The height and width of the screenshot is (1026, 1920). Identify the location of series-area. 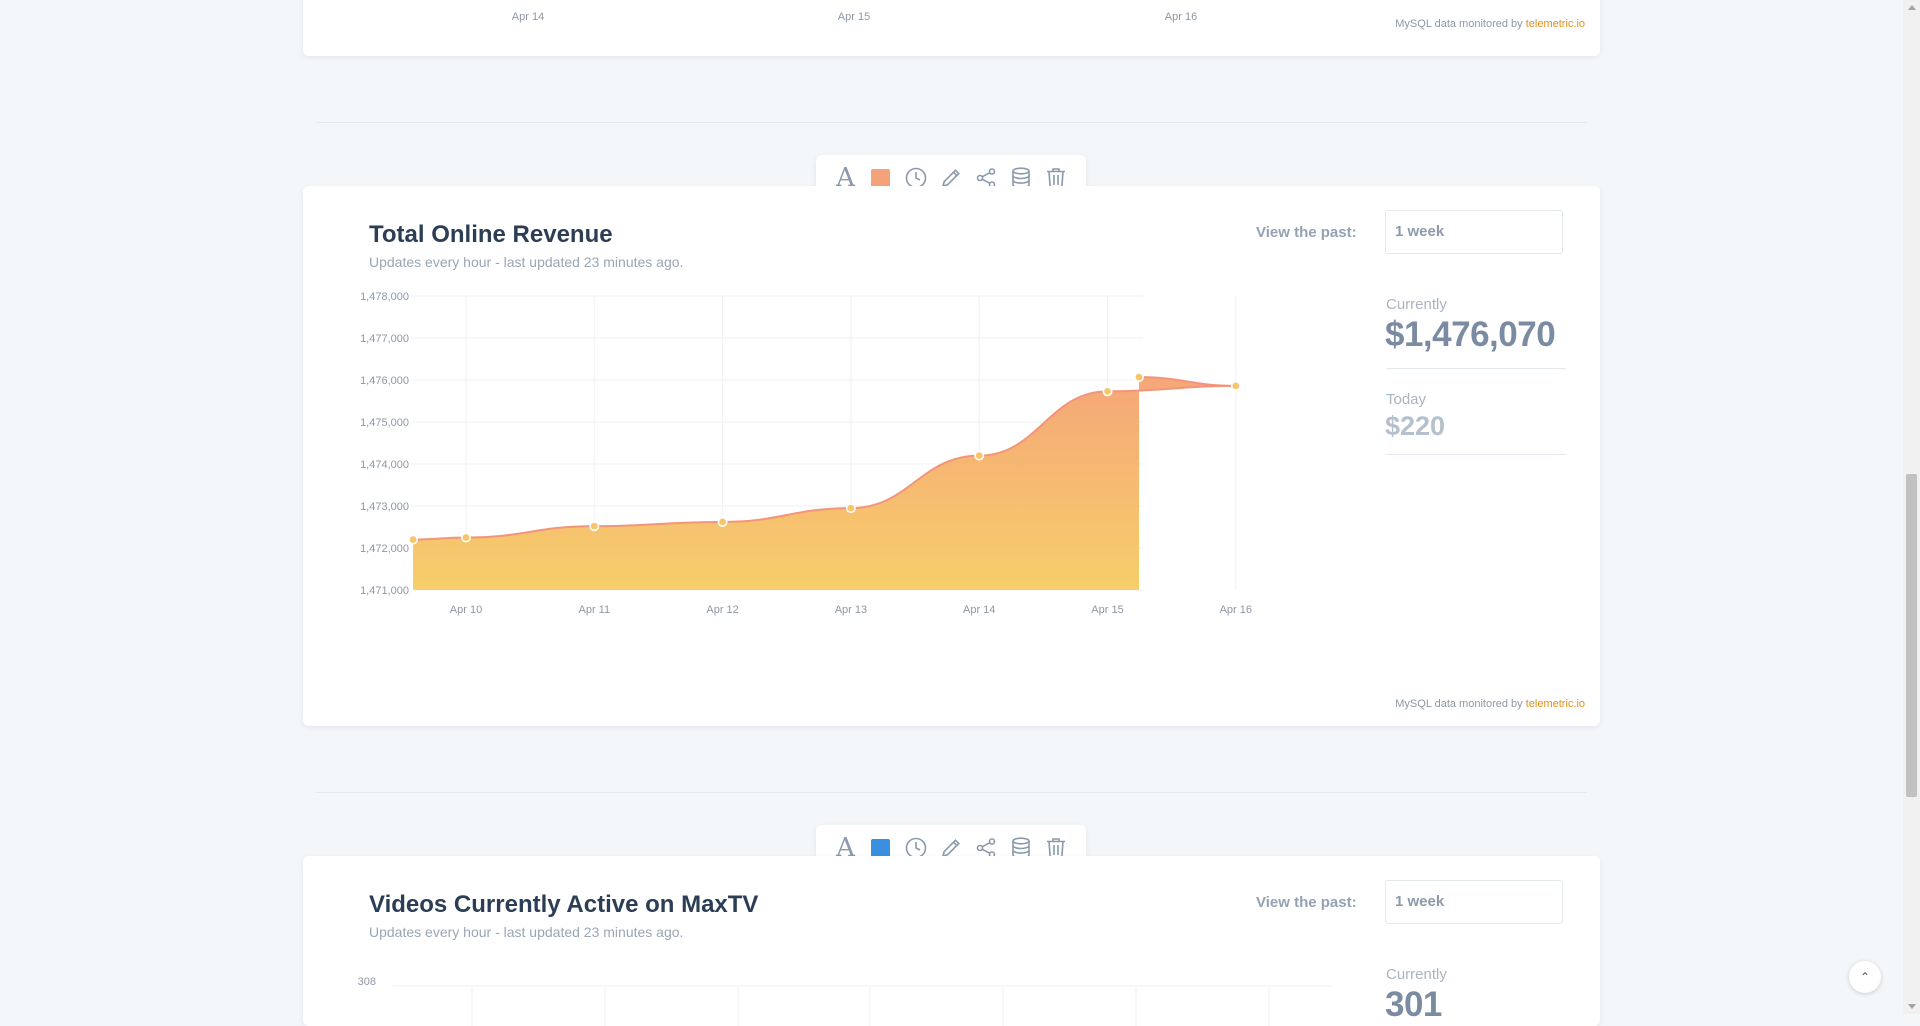
(824, 483).